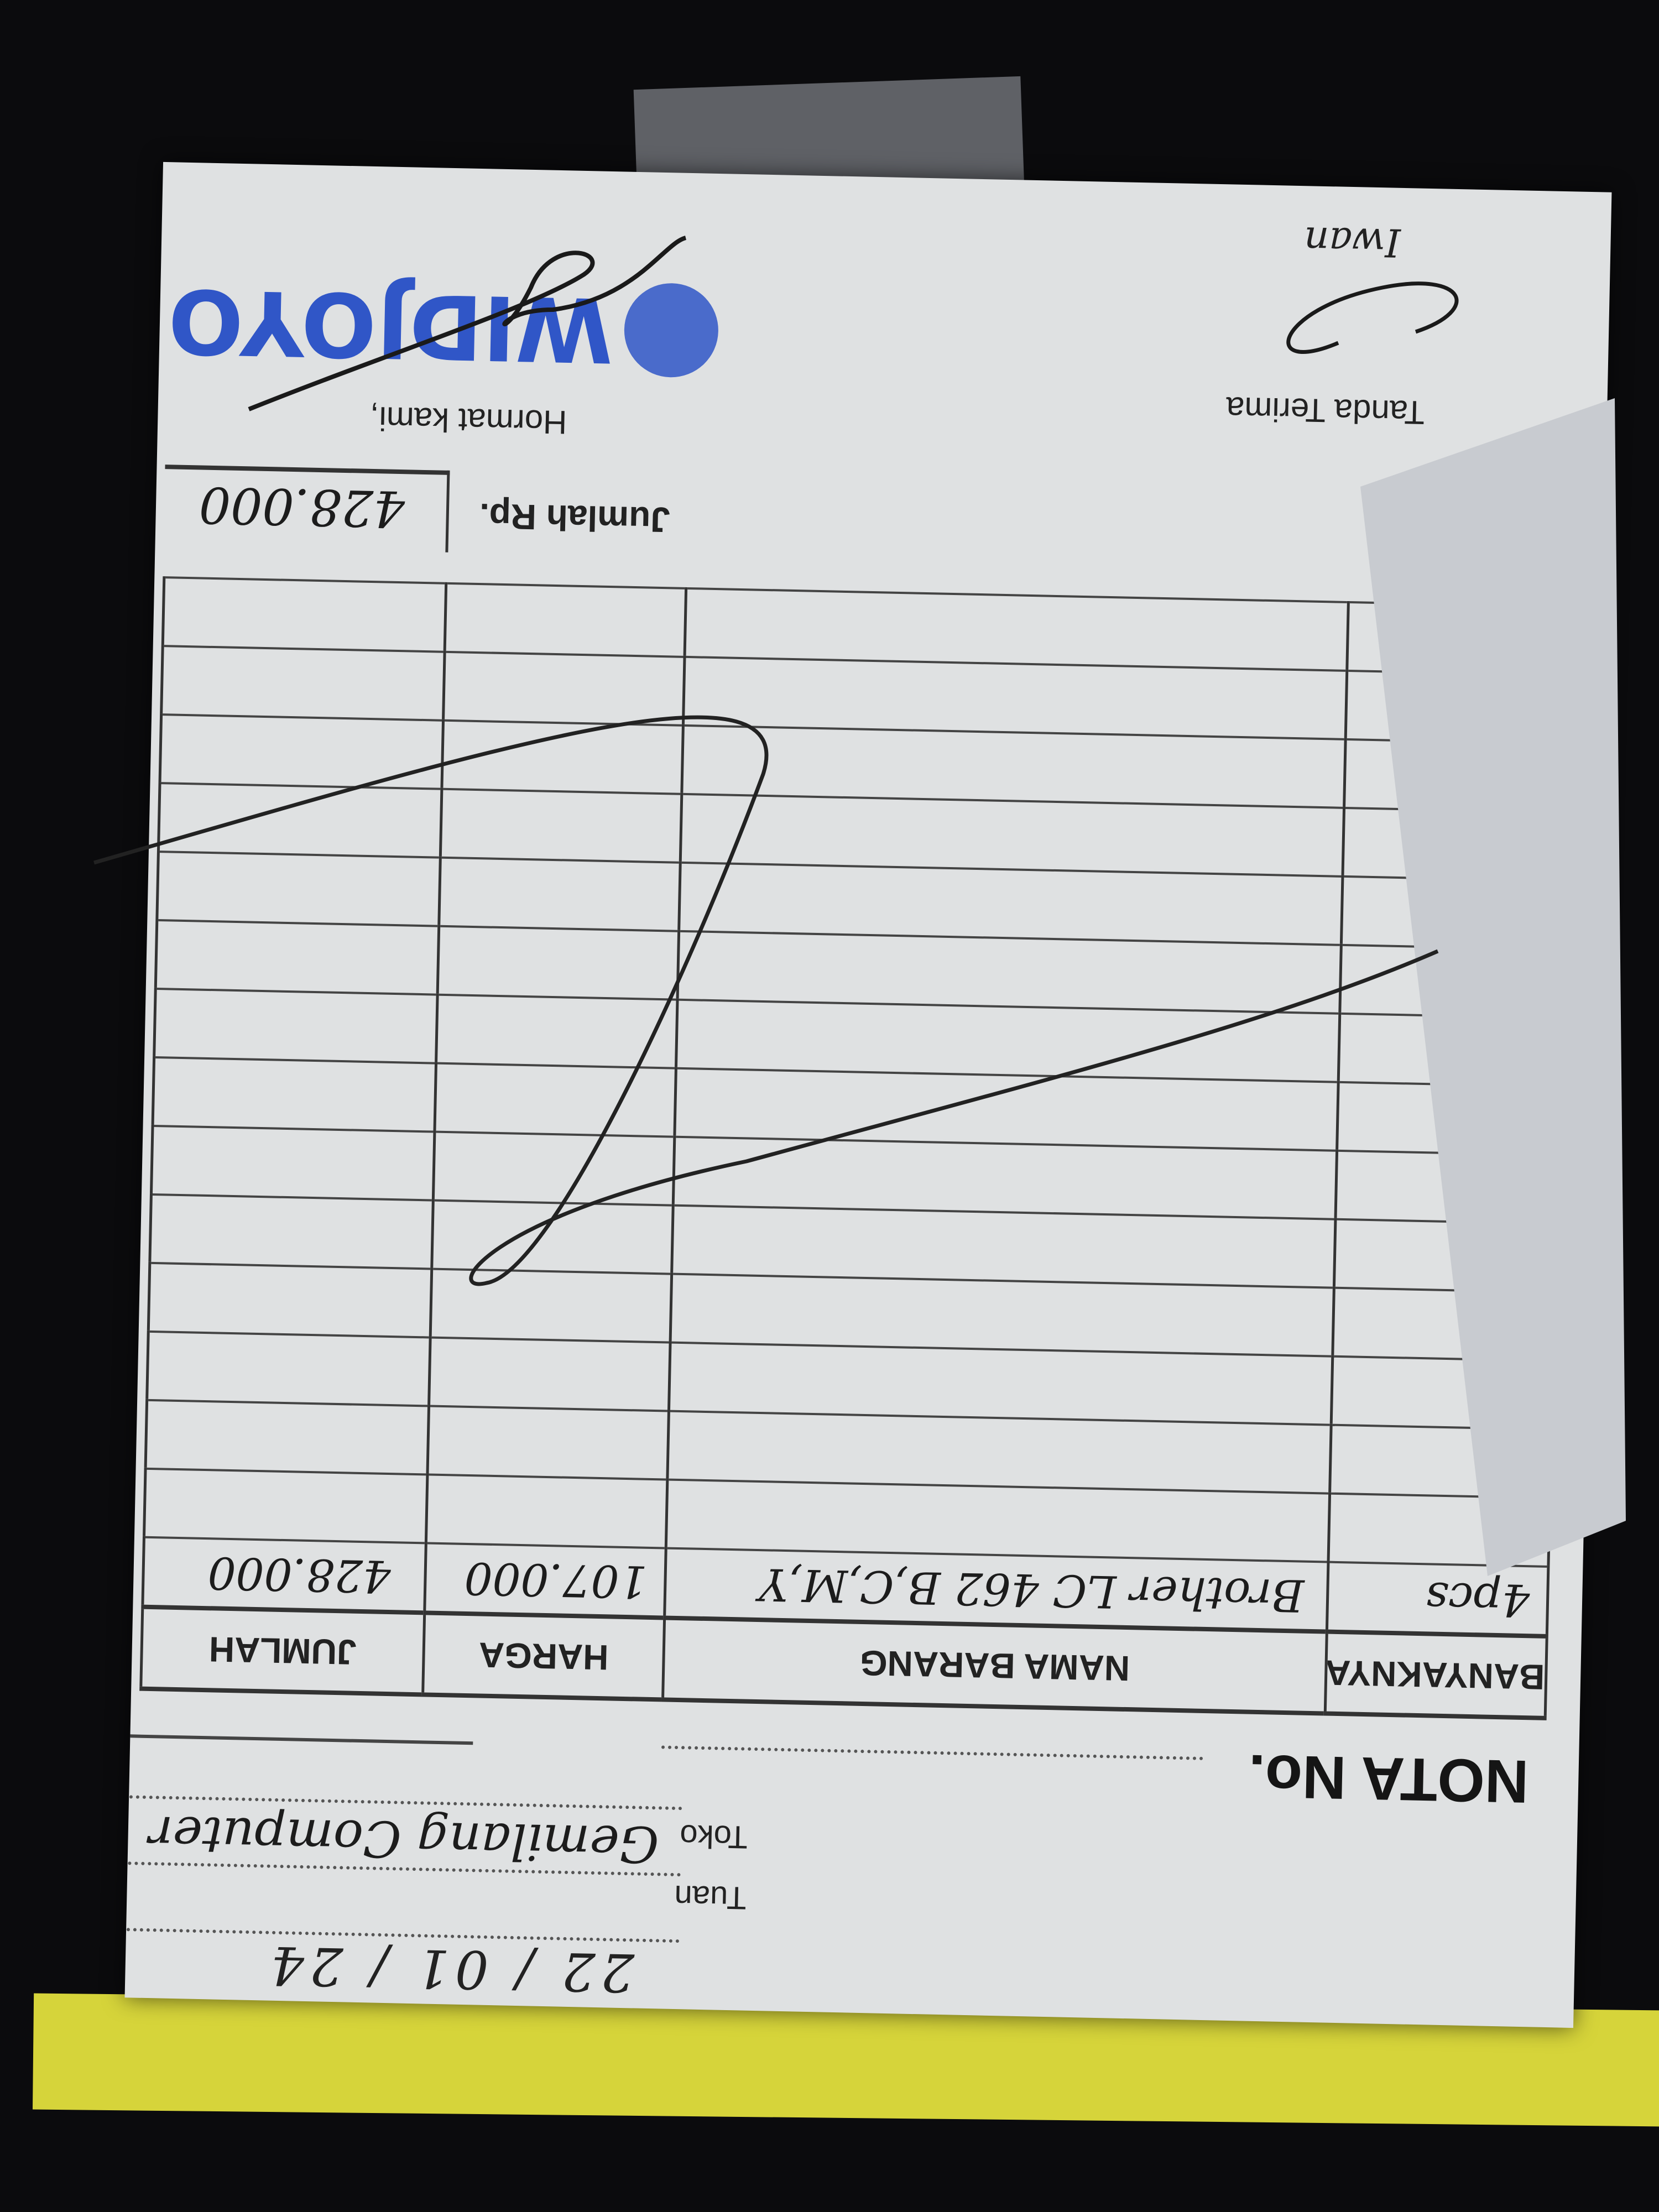 The image size is (1659, 2212). What do you see at coordinates (469, 420) in the screenshot?
I see `hormat-kami-label: Hormat kami,` at bounding box center [469, 420].